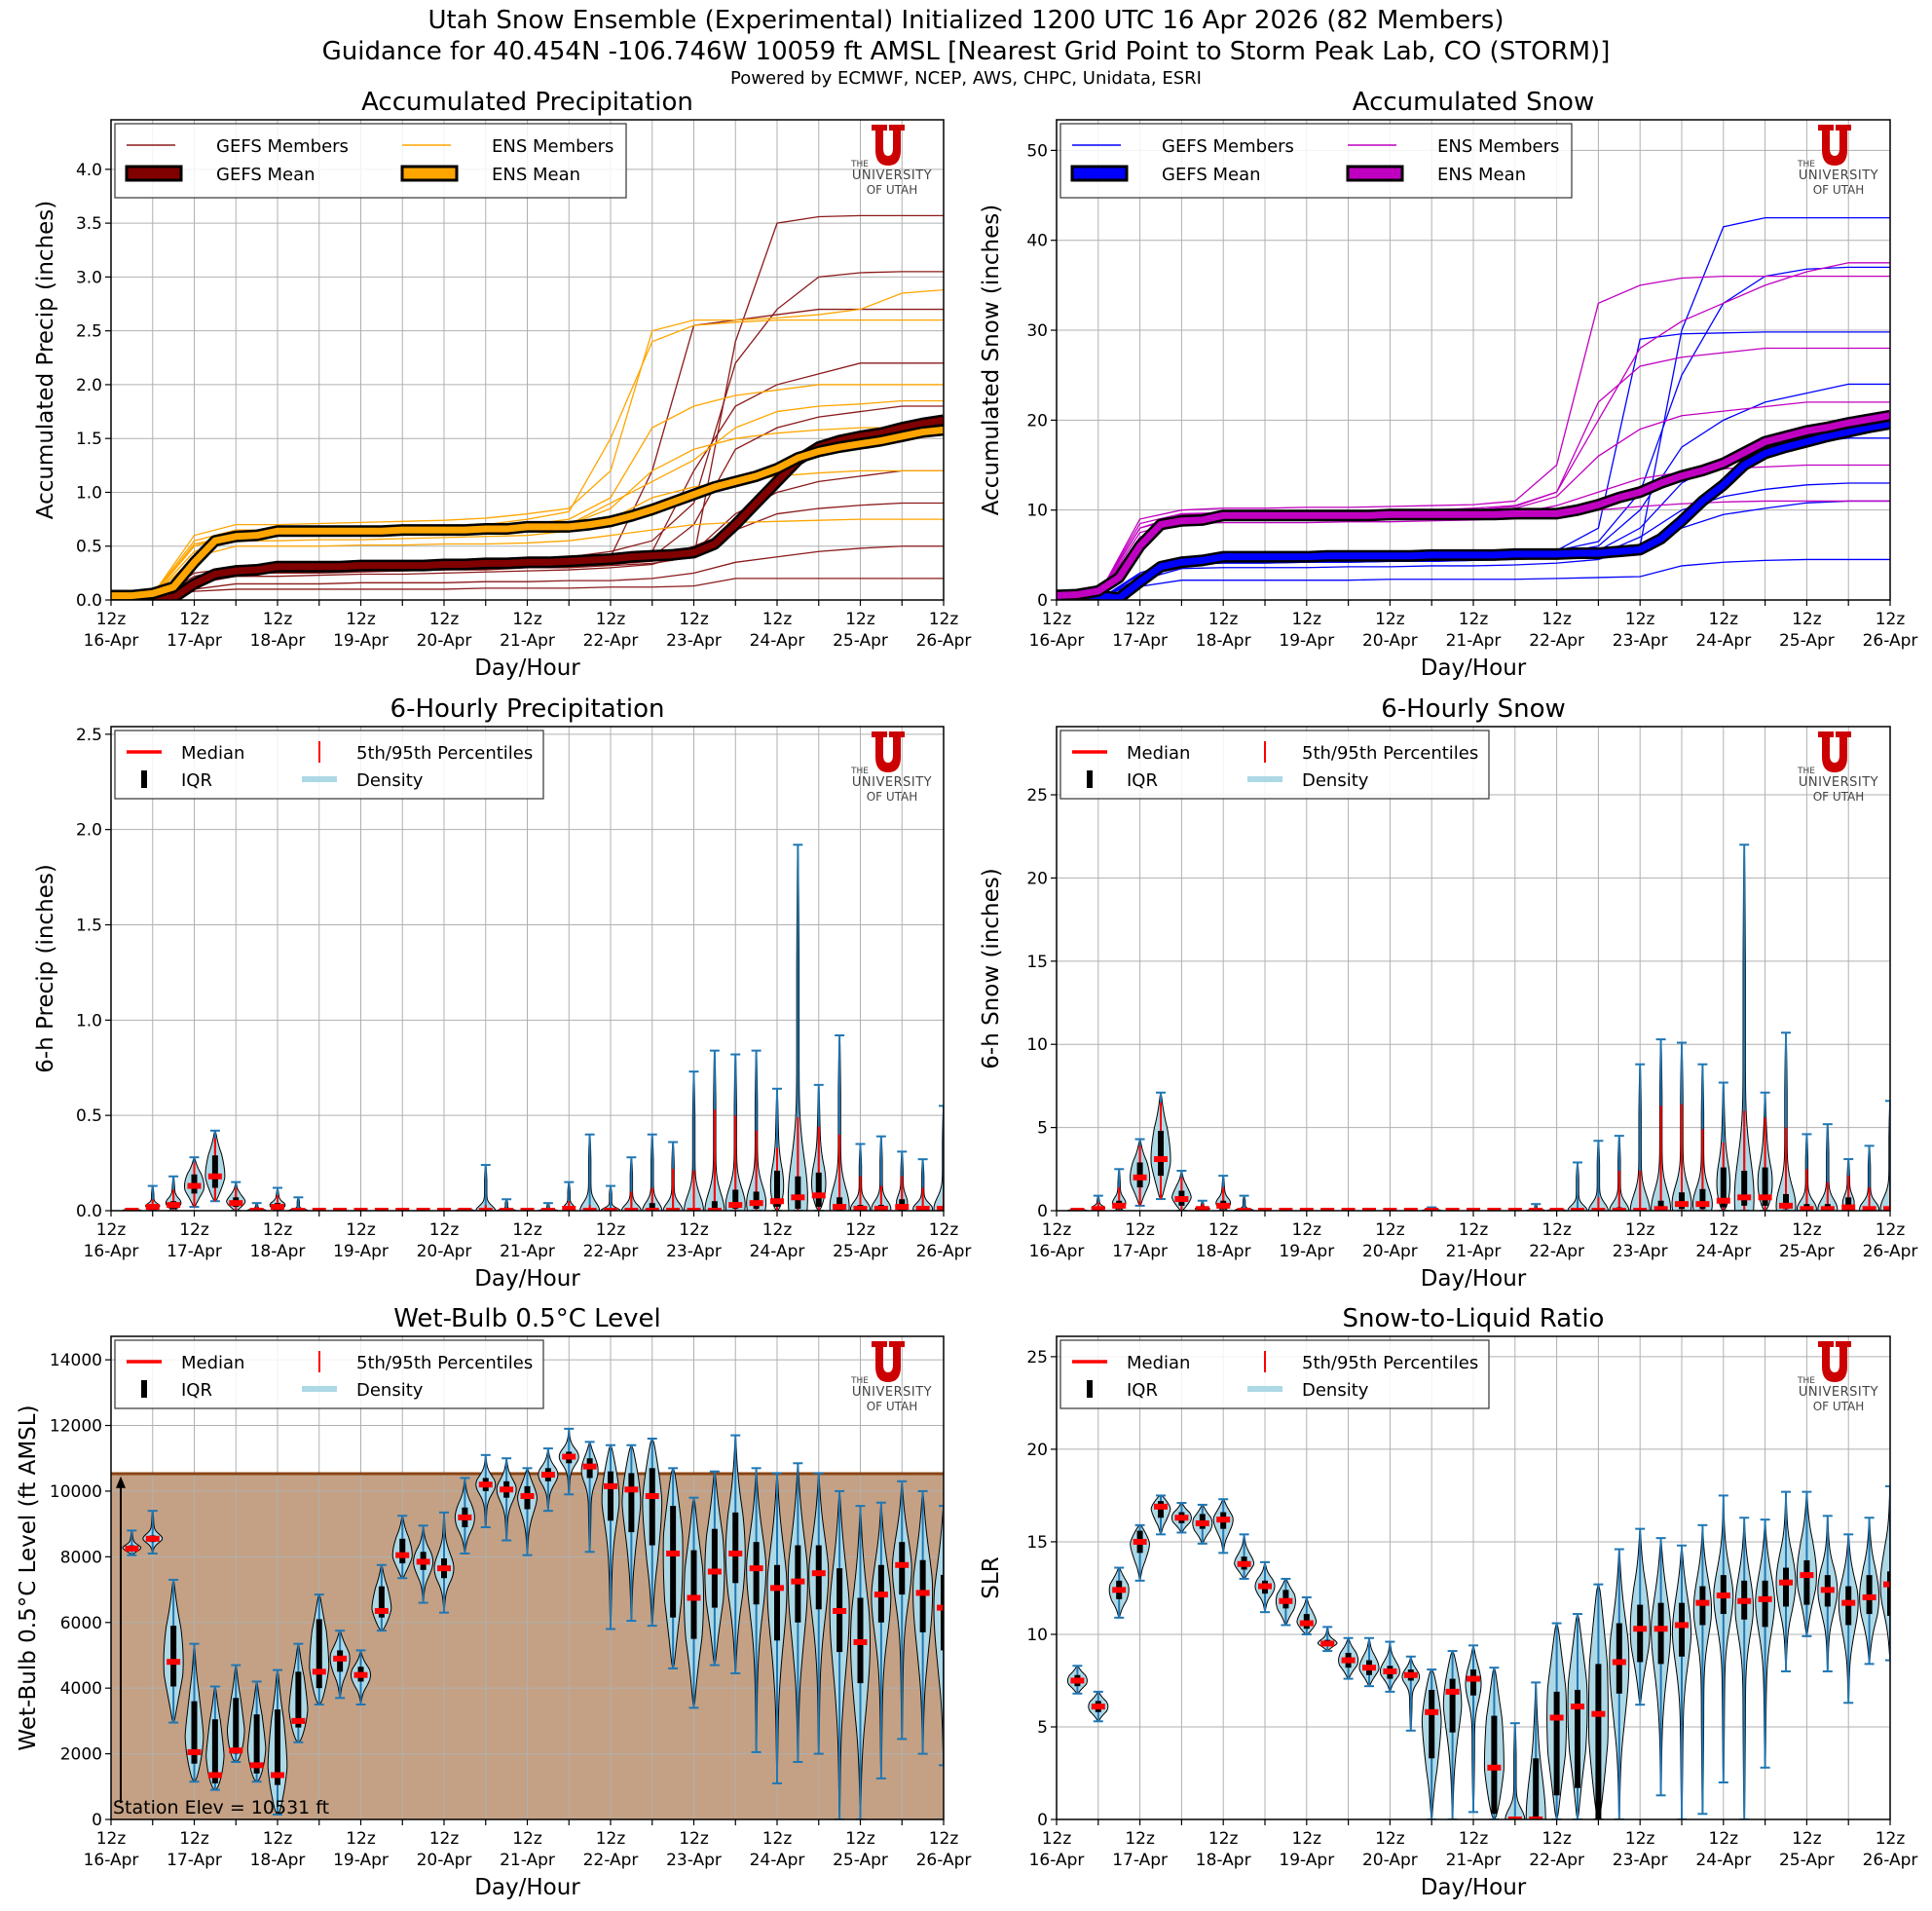  I want to click on panel-title: Snow-to-Liquid Ratio, so click(1474, 1319).